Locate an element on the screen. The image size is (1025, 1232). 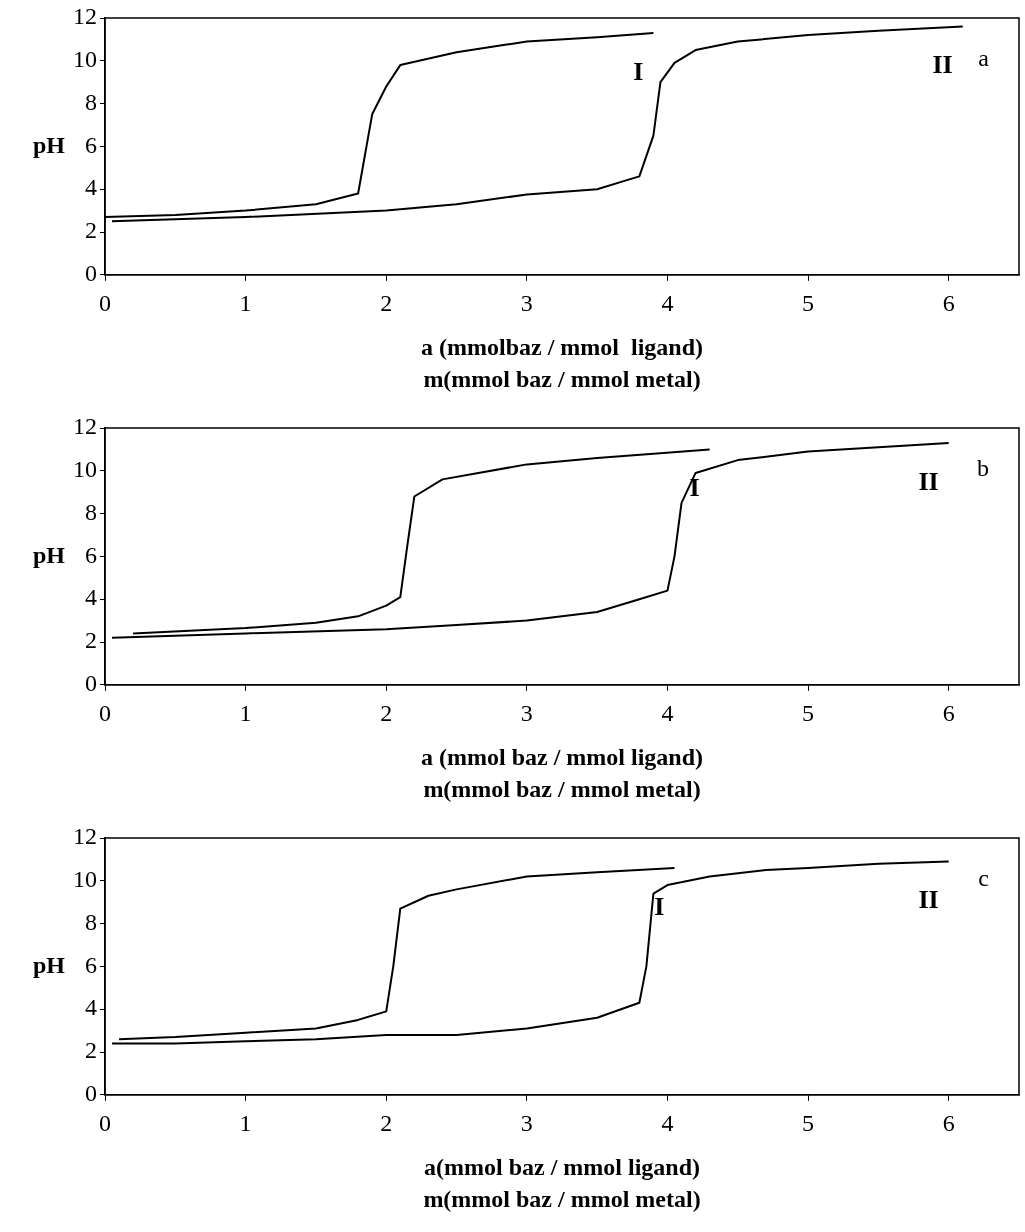
annotation: b is located at coordinates (983, 468).